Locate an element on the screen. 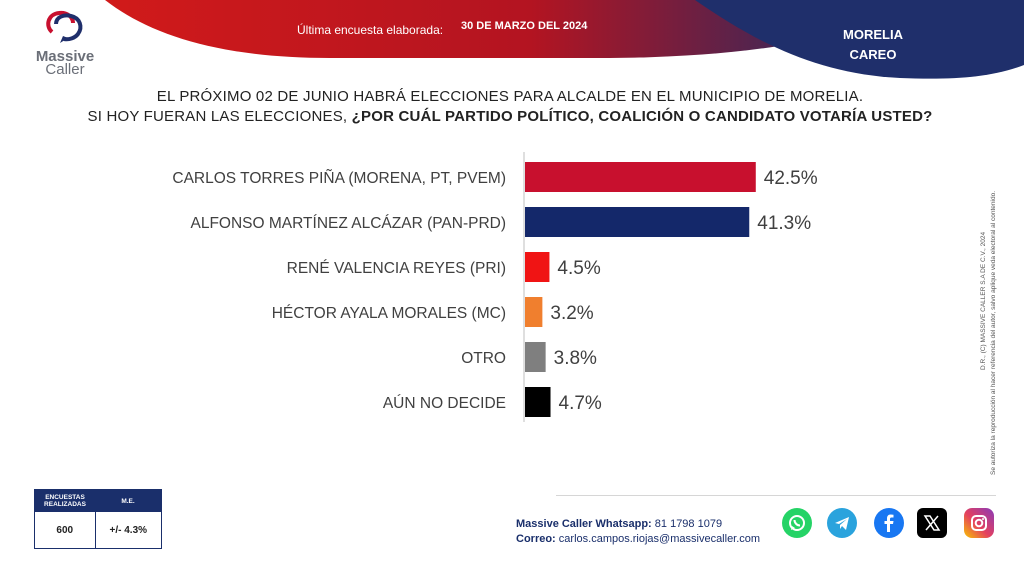  telegram-icon is located at coordinates (842, 523).